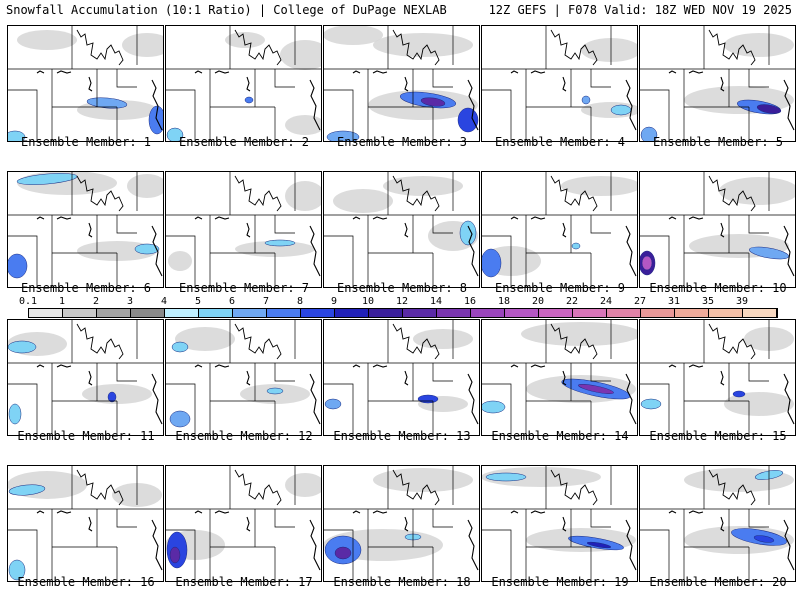 The height and width of the screenshot is (600, 800). Describe the element at coordinates (718, 288) in the screenshot. I see `ensemble-member-label: Ensemble Member: 10` at that location.